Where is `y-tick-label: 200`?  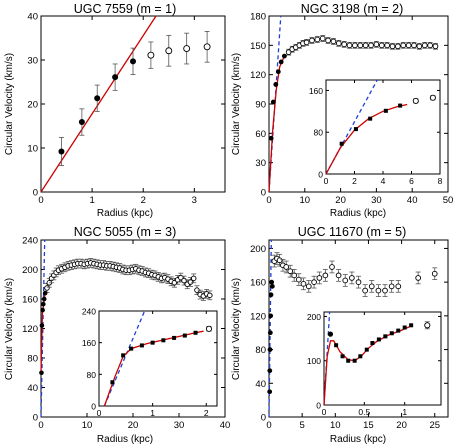 y-tick-label: 200 is located at coordinates (30, 270).